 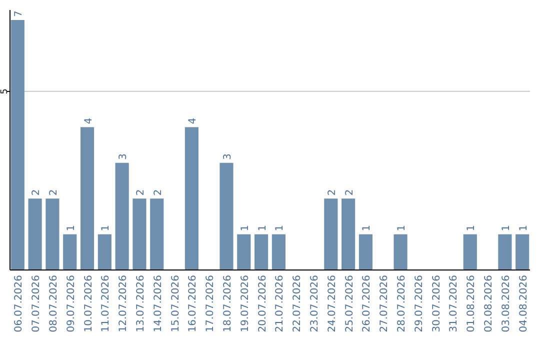 What do you see at coordinates (106, 303) in the screenshot?
I see `x-tick-label: 11.07.2026` at bounding box center [106, 303].